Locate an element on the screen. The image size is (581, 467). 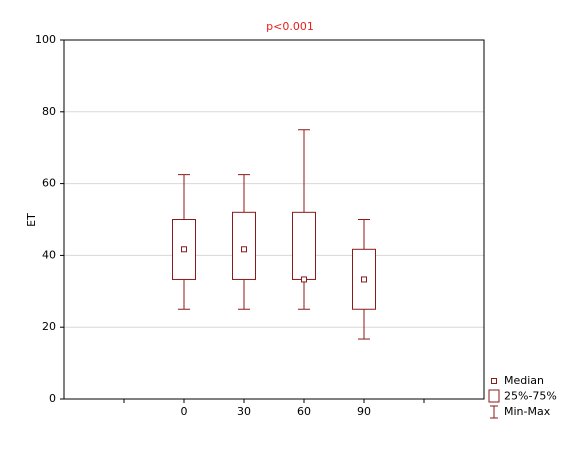
y-axis-label: ET is located at coordinates (31, 220).